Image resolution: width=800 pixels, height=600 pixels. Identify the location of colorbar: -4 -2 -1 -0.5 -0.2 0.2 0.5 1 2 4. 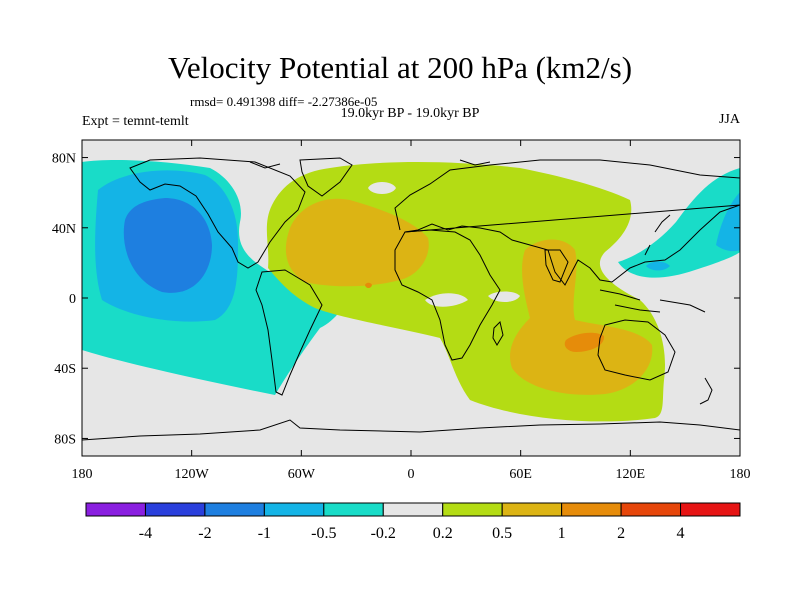
(413, 522).